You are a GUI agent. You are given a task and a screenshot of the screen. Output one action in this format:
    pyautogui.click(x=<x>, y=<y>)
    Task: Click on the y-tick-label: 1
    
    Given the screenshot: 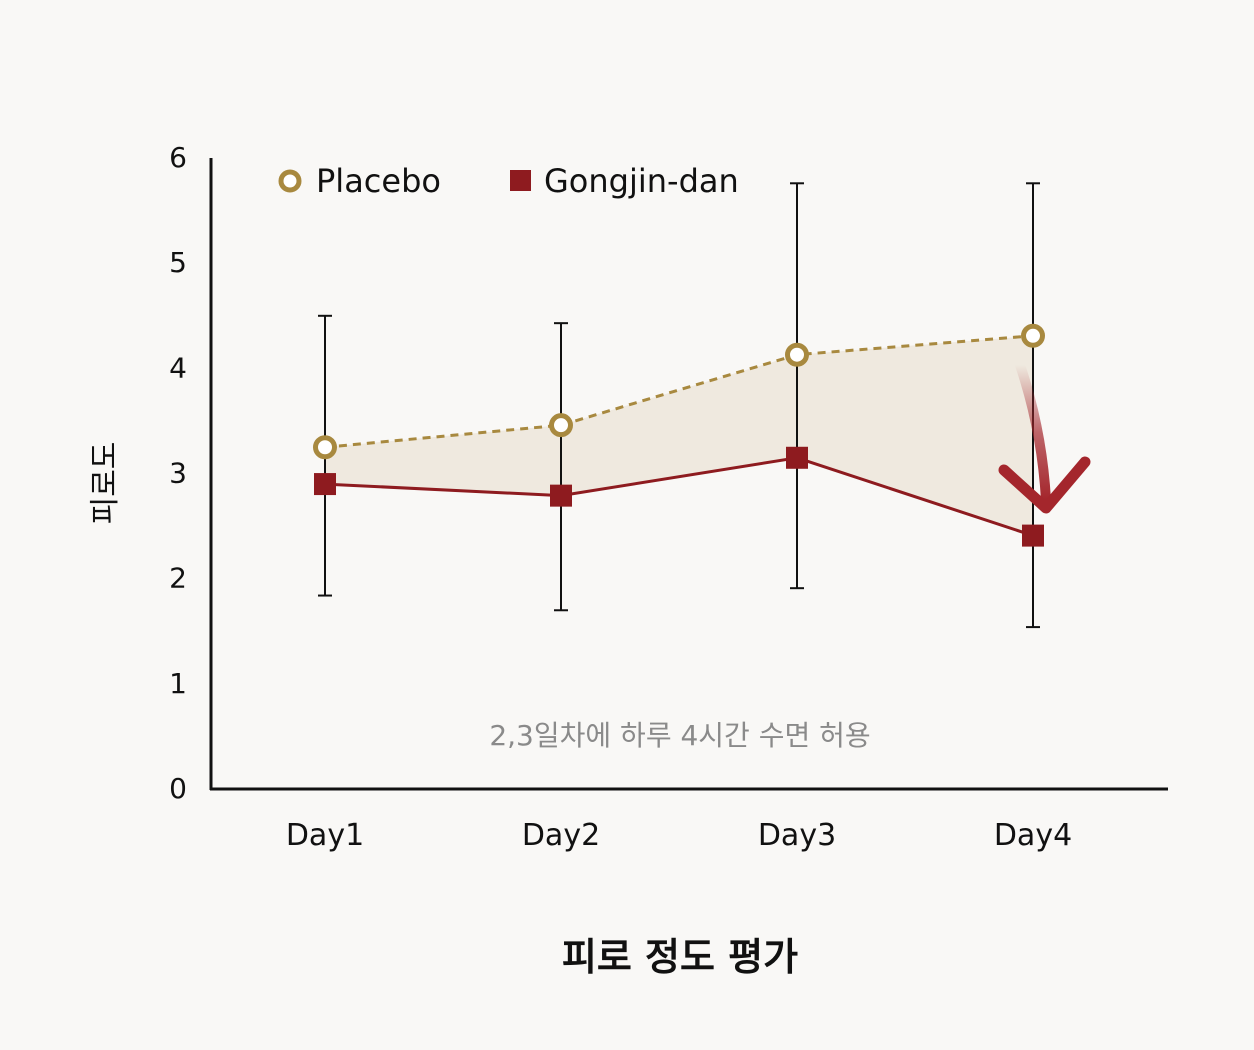 What is the action you would take?
    pyautogui.click(x=178, y=683)
    